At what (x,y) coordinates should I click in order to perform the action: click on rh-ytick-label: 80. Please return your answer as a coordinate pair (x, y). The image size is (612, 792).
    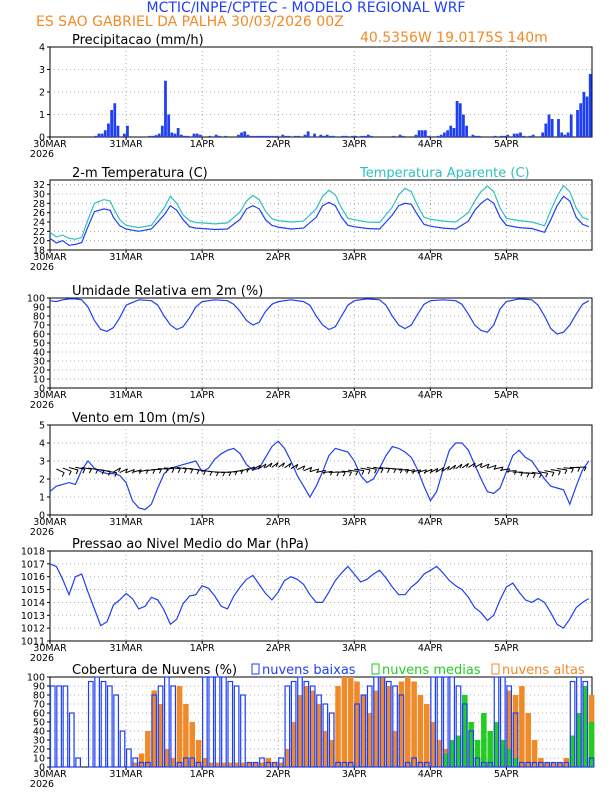
    Looking at the image, I should click on (39, 317).